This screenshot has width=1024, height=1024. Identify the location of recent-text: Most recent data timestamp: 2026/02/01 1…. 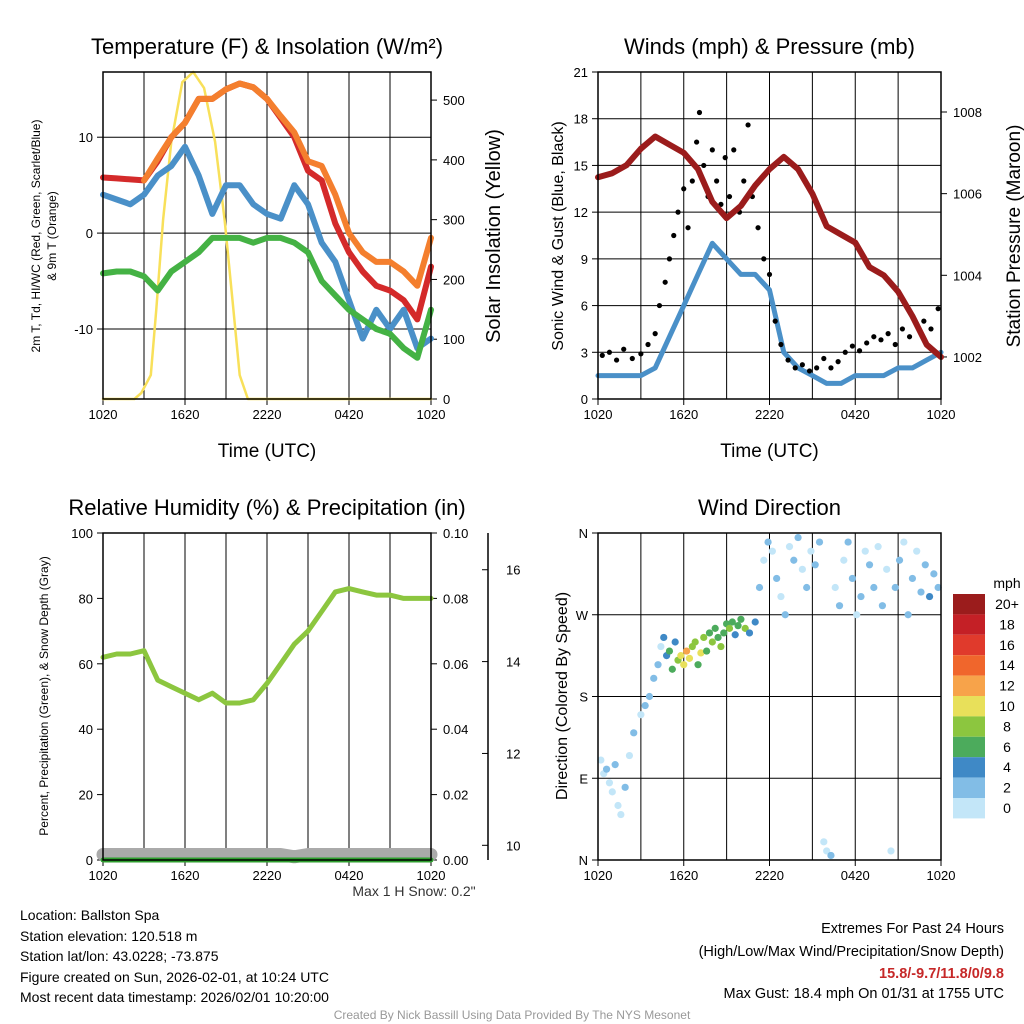
(174, 997).